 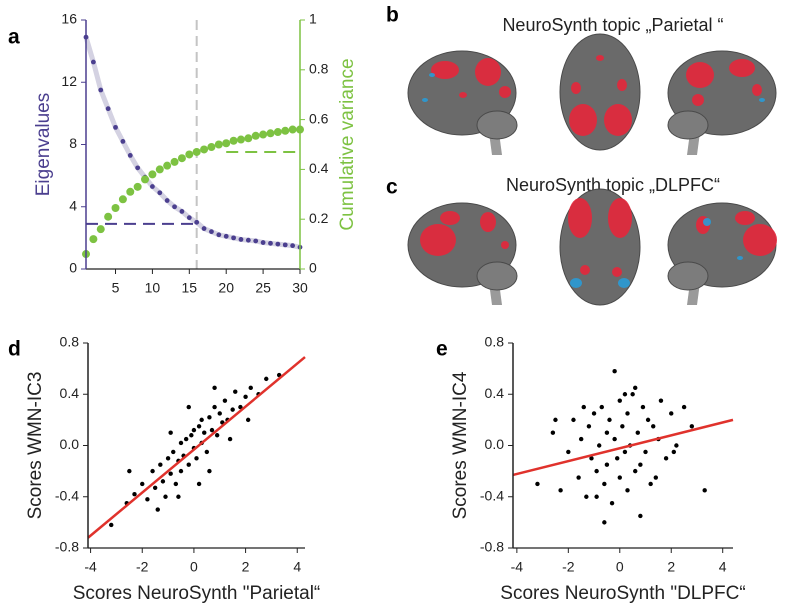 I want to click on x-tick-label: 20, so click(x=226, y=288).